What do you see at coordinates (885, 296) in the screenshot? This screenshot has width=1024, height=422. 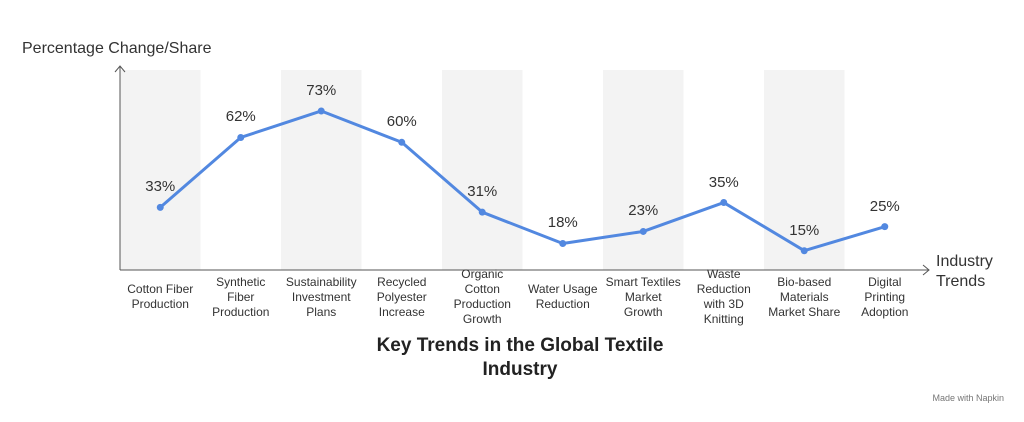 I see `x-tick-label: Digital Printing Adoption` at bounding box center [885, 296].